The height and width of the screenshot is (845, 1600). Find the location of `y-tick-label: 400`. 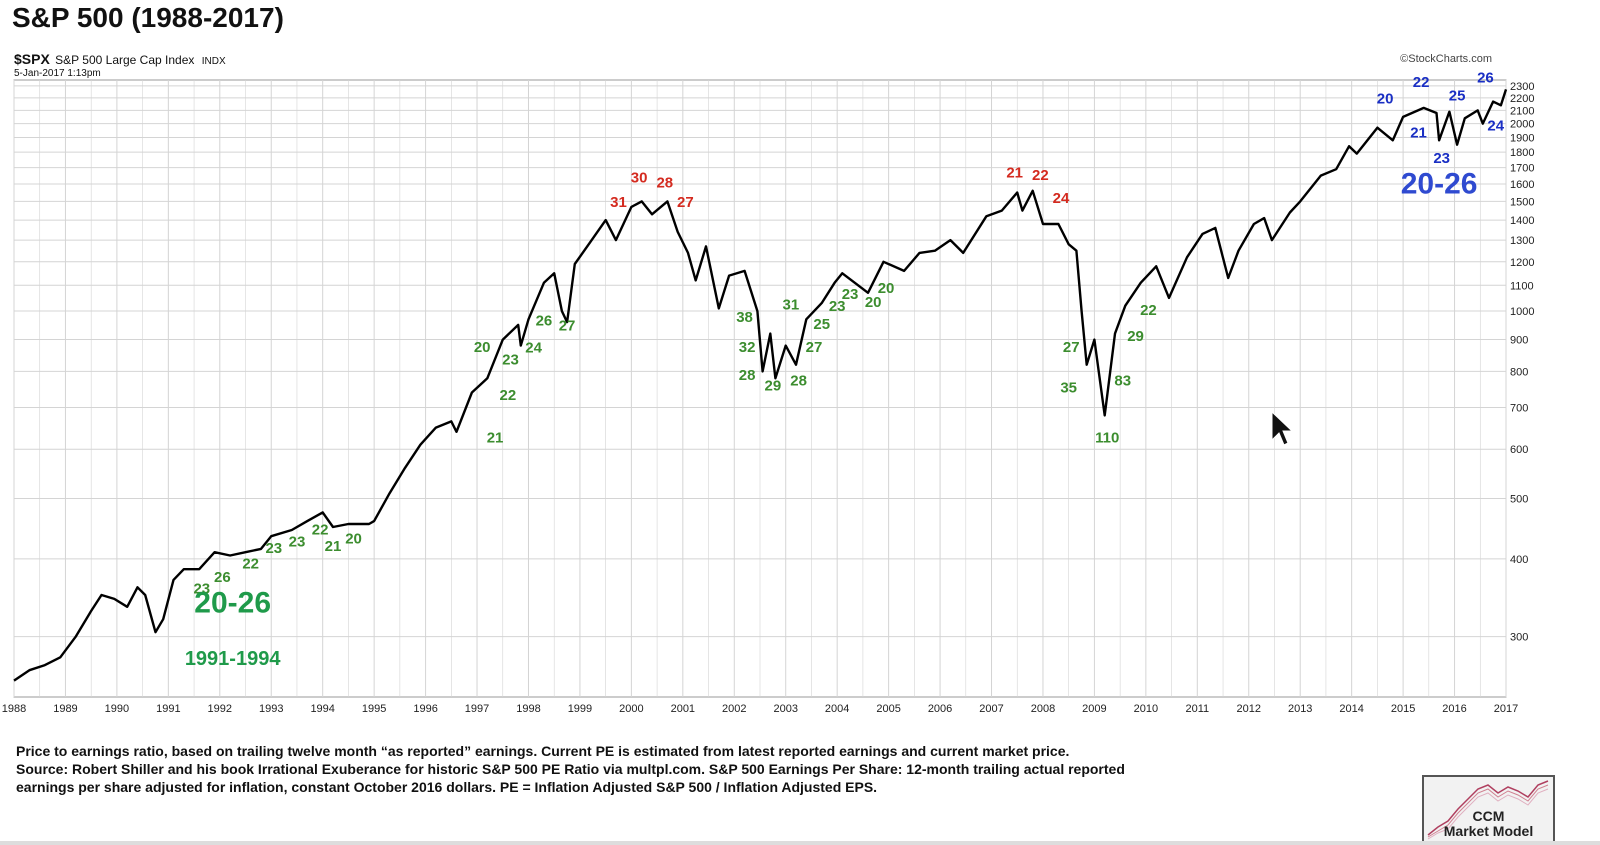

y-tick-label: 400 is located at coordinates (1519, 560).